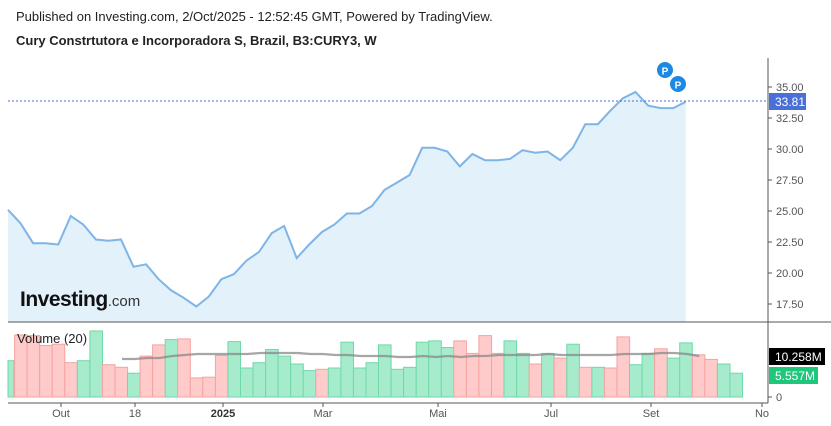  Describe the element at coordinates (790, 150) in the screenshot. I see `svg-text: 30.00` at that location.